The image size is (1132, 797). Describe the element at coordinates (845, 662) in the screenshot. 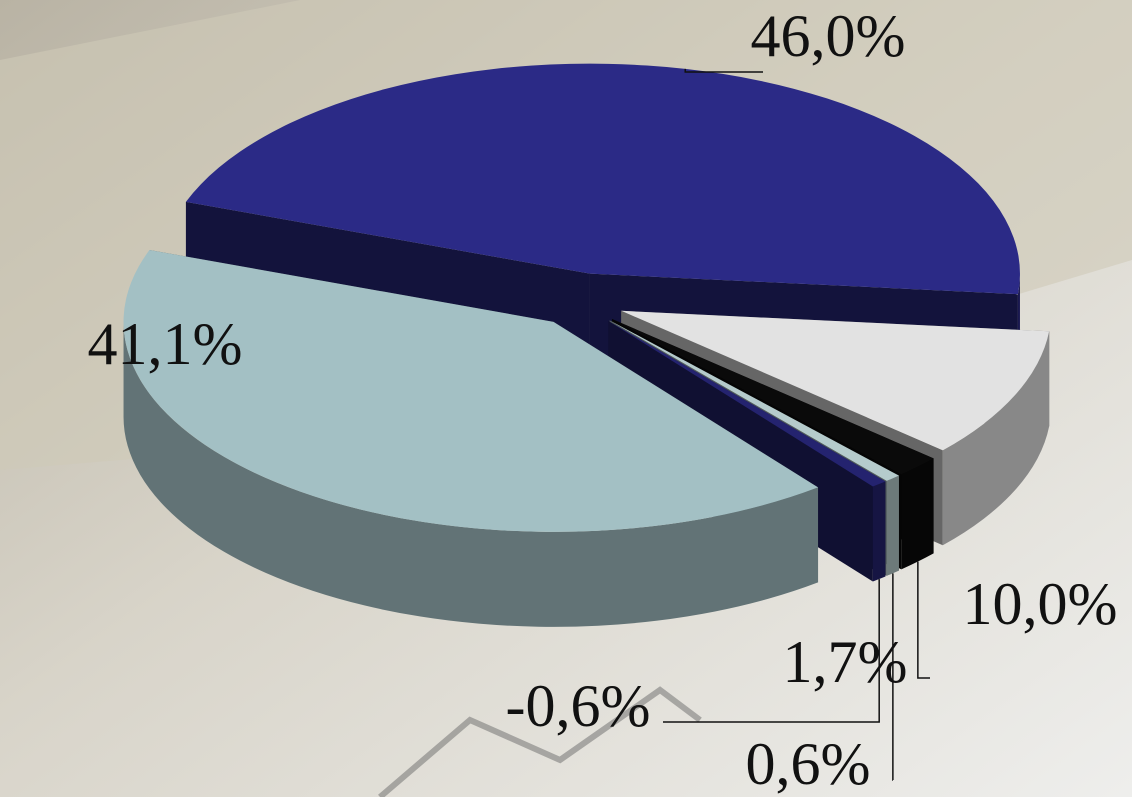

I see `data-label: 1,7%` at that location.